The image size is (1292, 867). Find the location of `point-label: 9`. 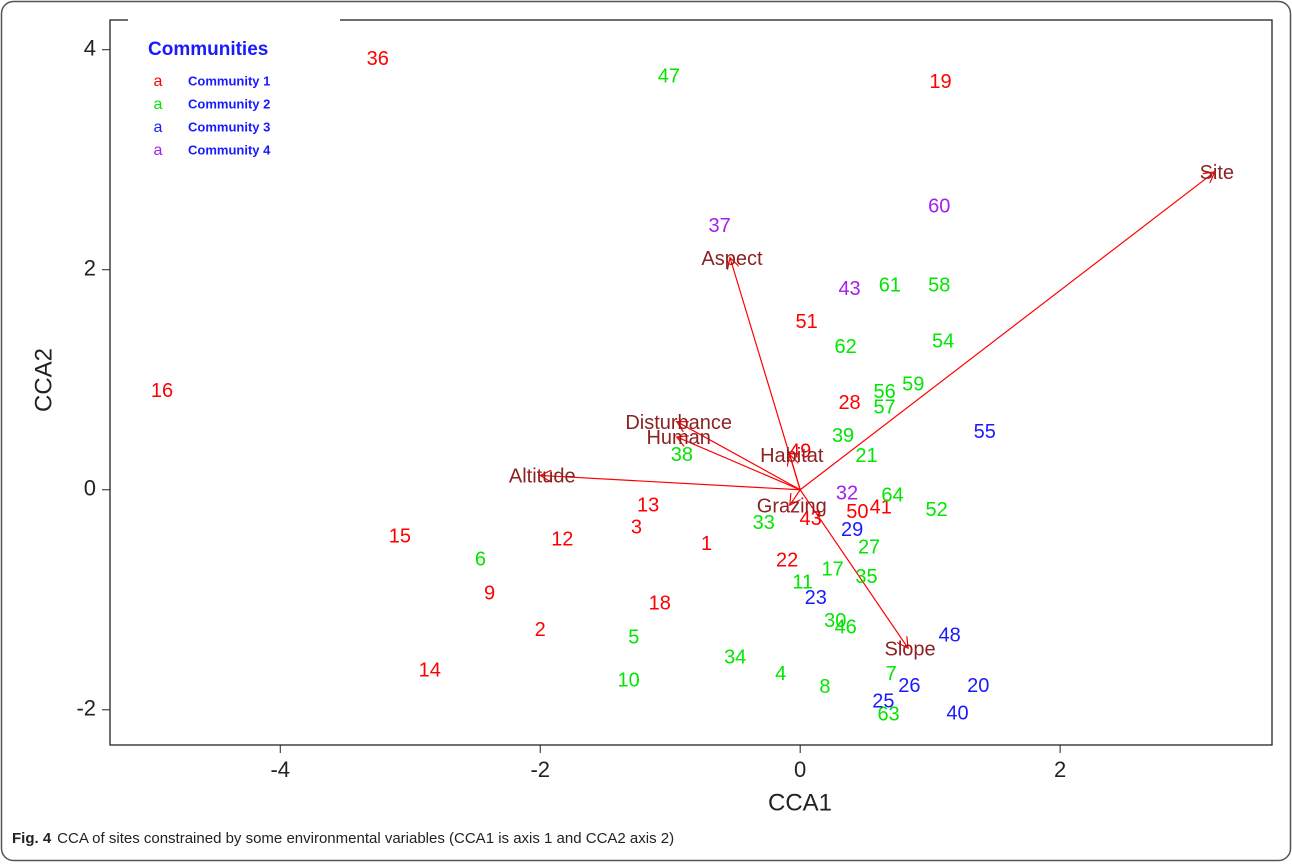

point-label: 9 is located at coordinates (489, 594).